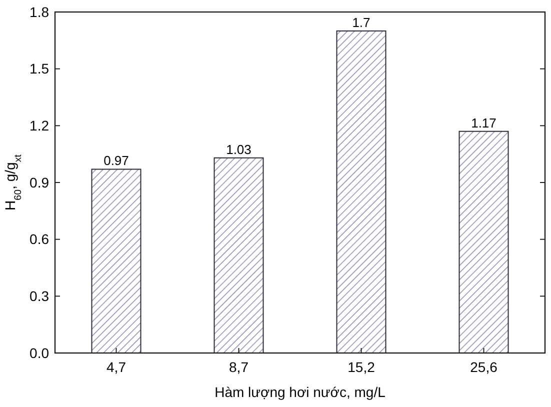 This screenshot has width=551, height=407. What do you see at coordinates (239, 149) in the screenshot?
I see `data-label: 1.03` at bounding box center [239, 149].